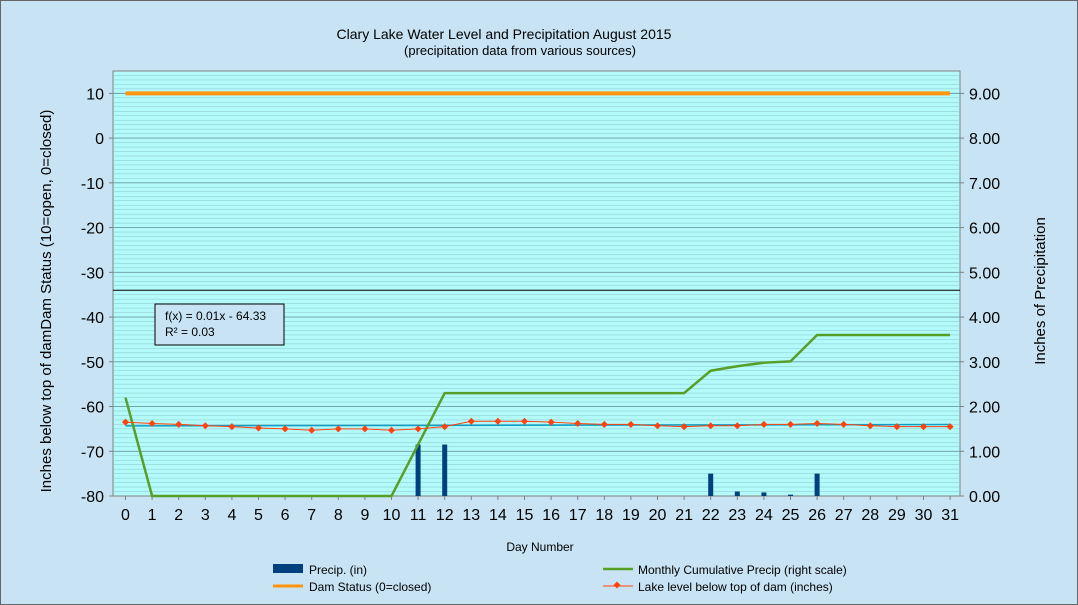 The height and width of the screenshot is (605, 1078). What do you see at coordinates (844, 515) in the screenshot?
I see `x-tick-label: 27` at bounding box center [844, 515].